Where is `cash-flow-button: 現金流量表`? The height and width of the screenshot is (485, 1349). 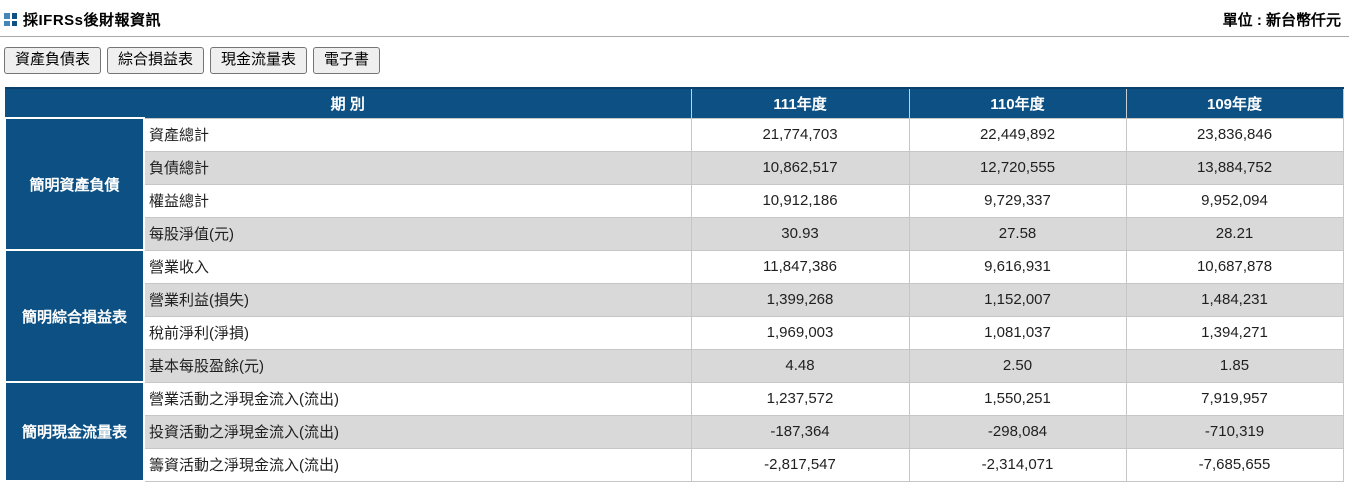
cash-flow-button: 現金流量表 is located at coordinates (259, 60).